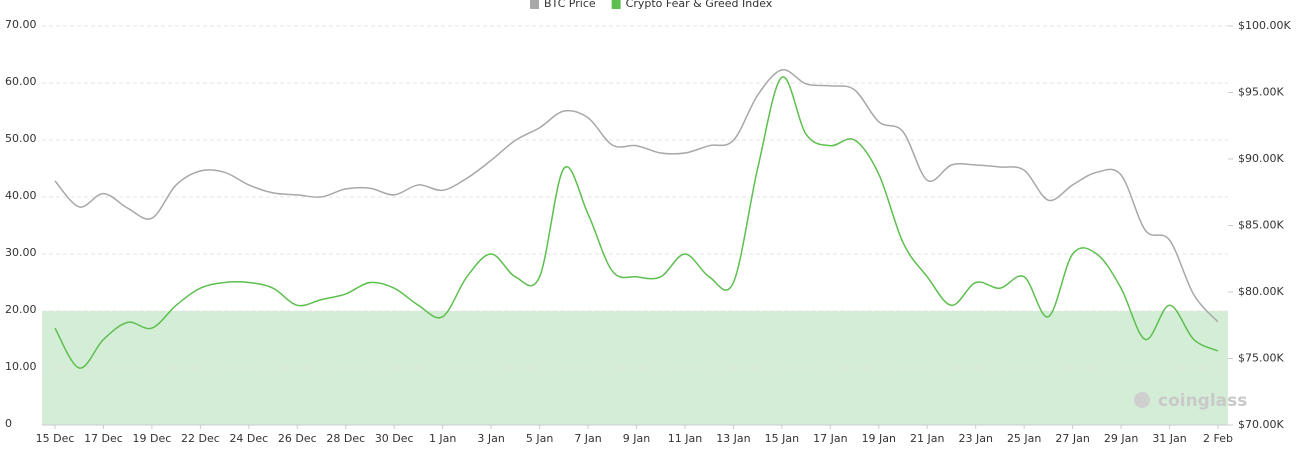 This screenshot has height=451, width=1310. Describe the element at coordinates (1218, 438) in the screenshot. I see `x-tick-label: 2 Feb` at that location.